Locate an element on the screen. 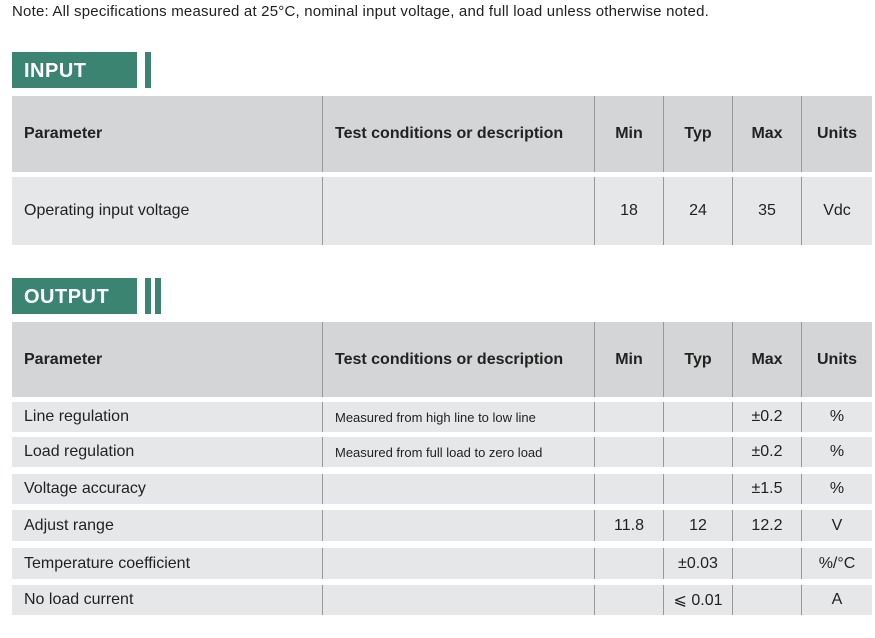 The width and height of the screenshot is (875, 638). input-section-title: INPUT is located at coordinates (74, 70).